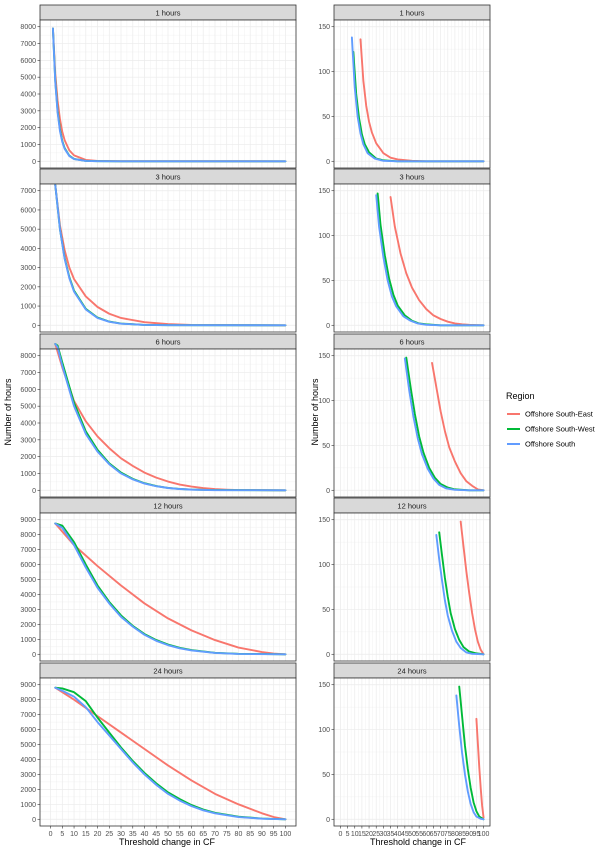  What do you see at coordinates (167, 671) in the screenshot?
I see `strip-label: 24 hours` at bounding box center [167, 671].